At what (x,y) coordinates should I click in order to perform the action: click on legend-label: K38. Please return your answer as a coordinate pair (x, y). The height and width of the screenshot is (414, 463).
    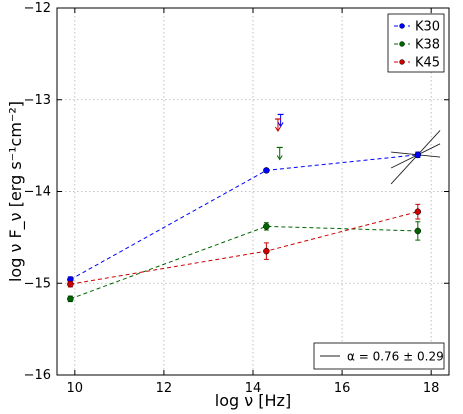
    Looking at the image, I should click on (427, 45).